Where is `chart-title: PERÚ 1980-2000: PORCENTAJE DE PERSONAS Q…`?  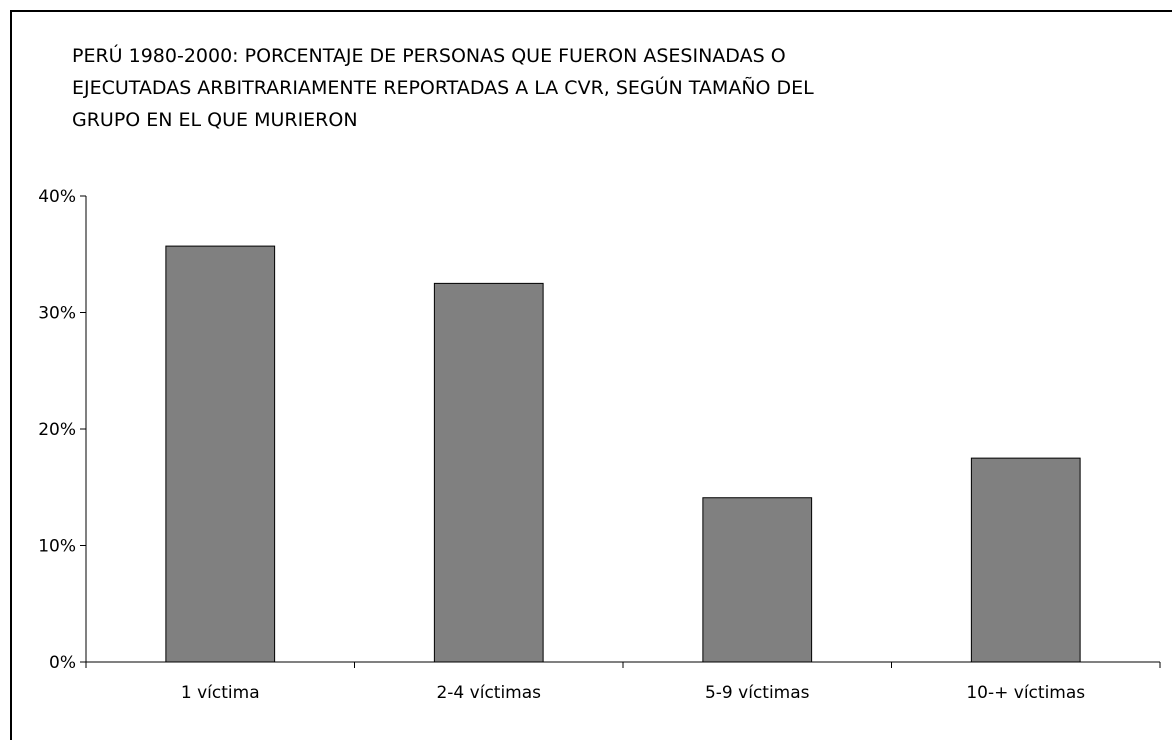 chart-title: PERÚ 1980-2000: PORCENTAJE DE PERSONAS Q… is located at coordinates (443, 88).